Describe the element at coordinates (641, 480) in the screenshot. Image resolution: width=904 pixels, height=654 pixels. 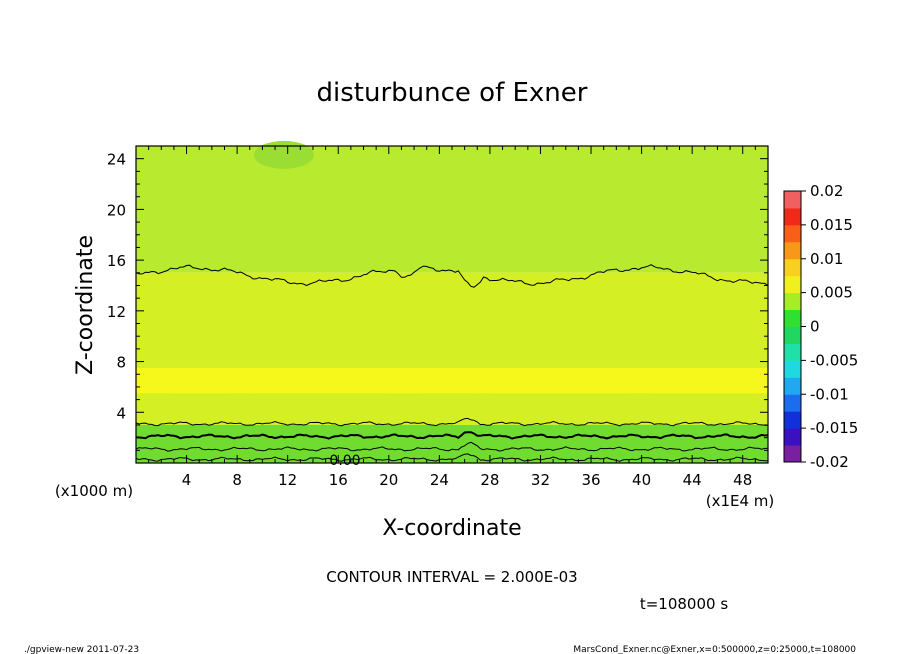
I see `x-tick-label: 40` at that location.